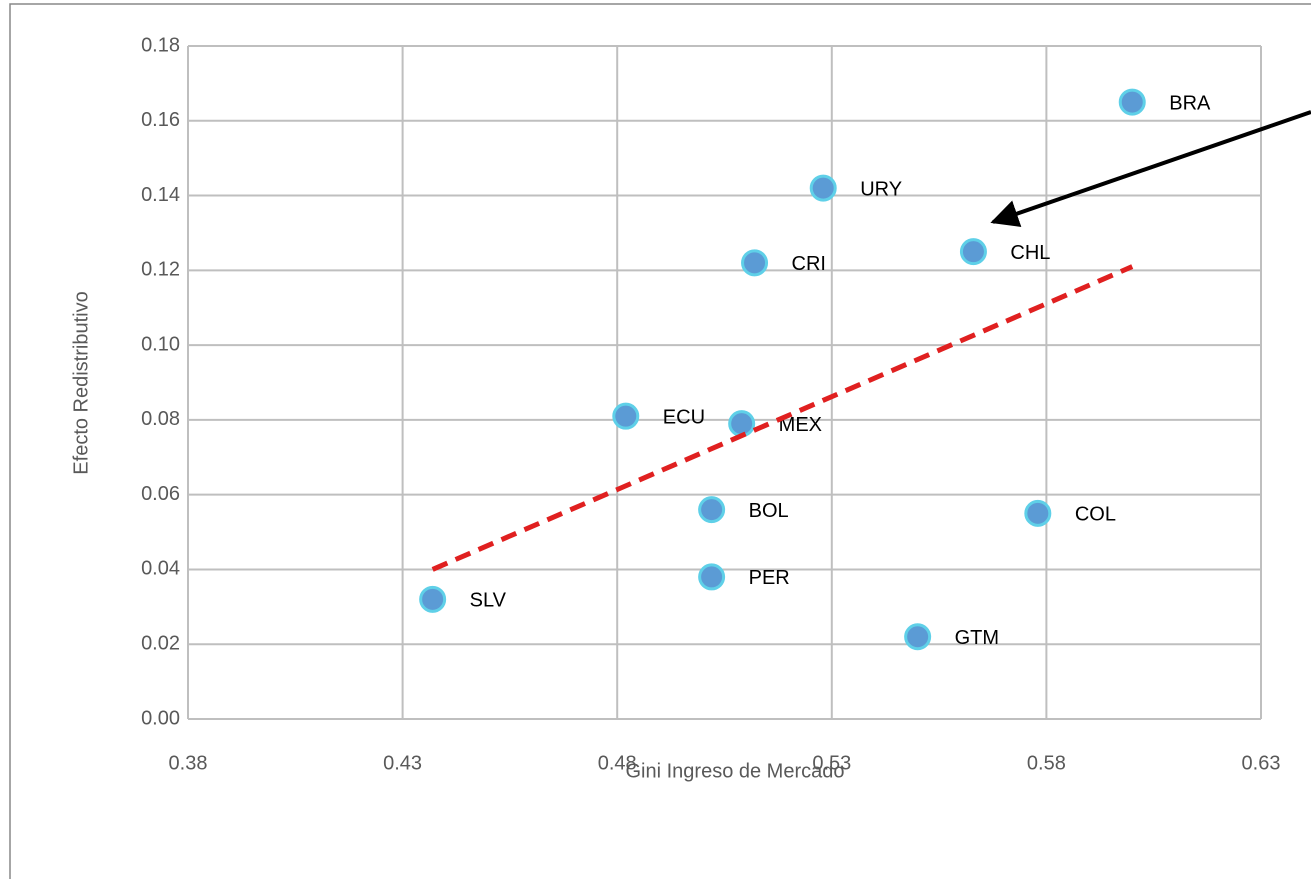 Image resolution: width=1311 pixels, height=879 pixels. Describe the element at coordinates (800, 425) in the screenshot. I see `point-label: MEX` at that location.